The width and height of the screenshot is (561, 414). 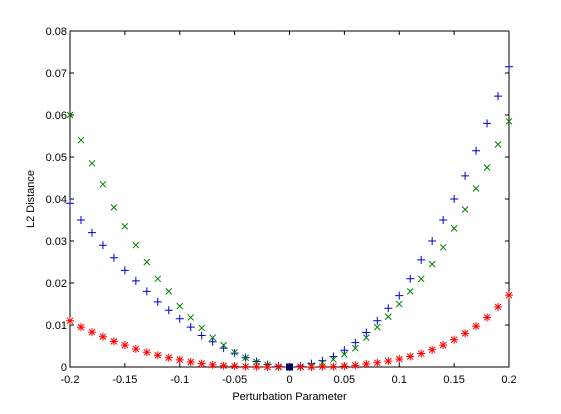 I want to click on x-tick-label: 0.05, so click(x=344, y=380).